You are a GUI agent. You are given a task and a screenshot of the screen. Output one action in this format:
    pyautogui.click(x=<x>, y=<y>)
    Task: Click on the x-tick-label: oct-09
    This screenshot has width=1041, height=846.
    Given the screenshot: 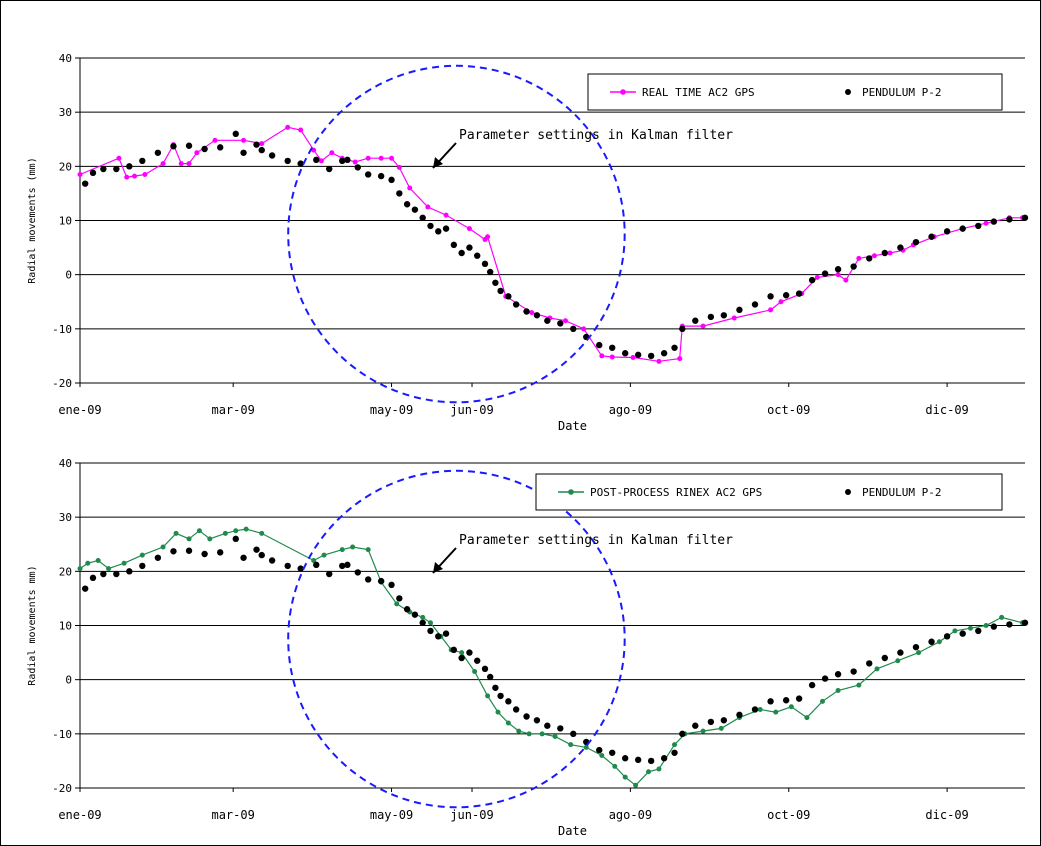 What is the action you would take?
    pyautogui.click(x=788, y=410)
    